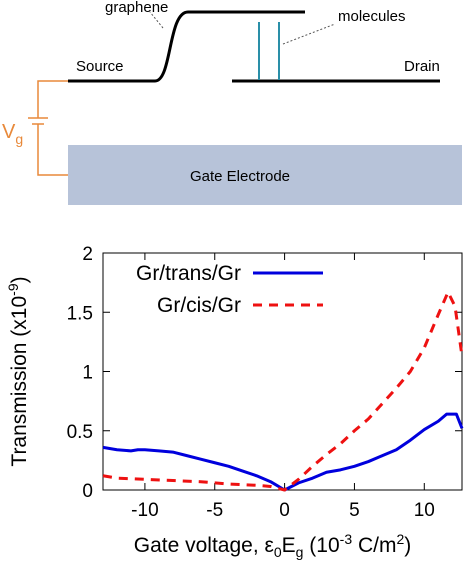  Describe the element at coordinates (284, 510) in the screenshot. I see `x-tick-label: 0` at that location.